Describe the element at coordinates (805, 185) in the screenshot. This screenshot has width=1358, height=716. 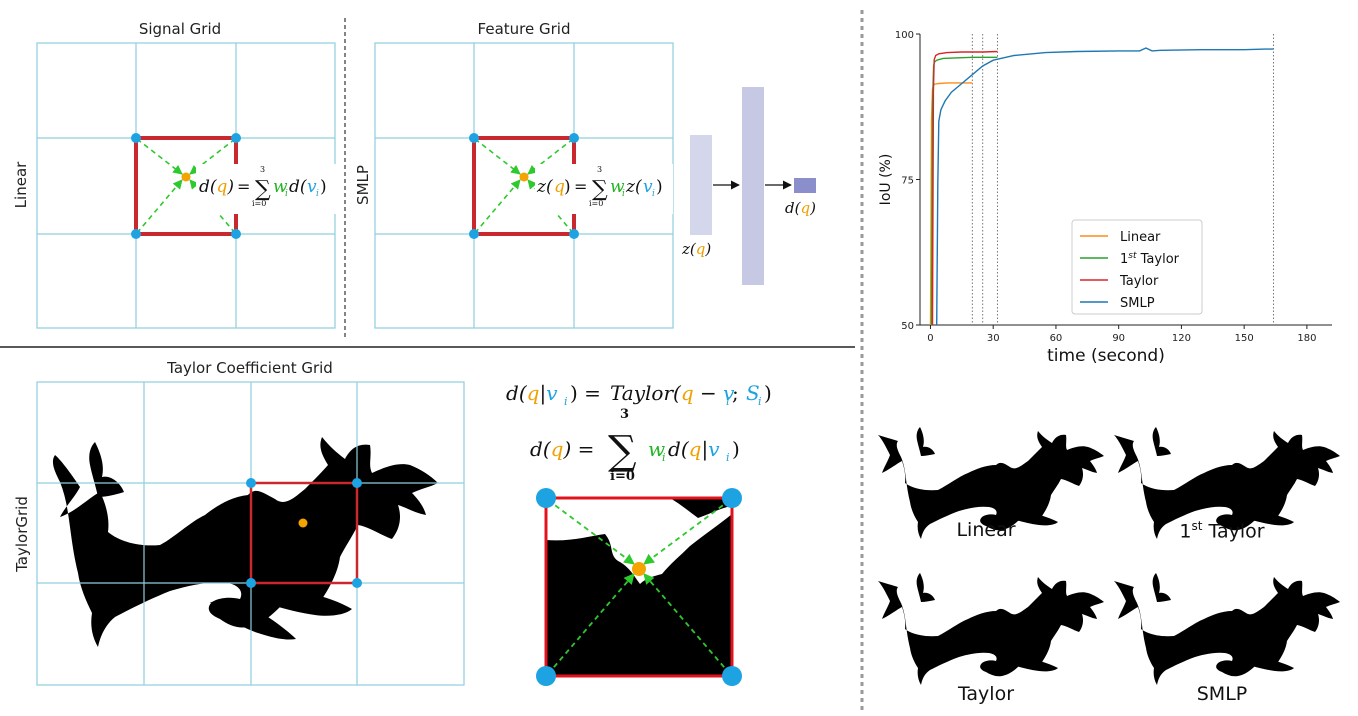
I see `mlp-output-layer` at that location.